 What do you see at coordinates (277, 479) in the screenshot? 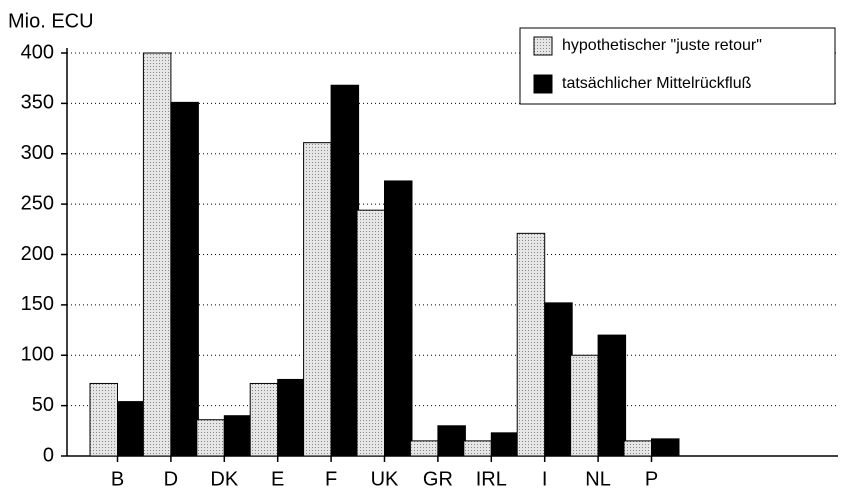
I see `x-tick-label: E` at bounding box center [277, 479].